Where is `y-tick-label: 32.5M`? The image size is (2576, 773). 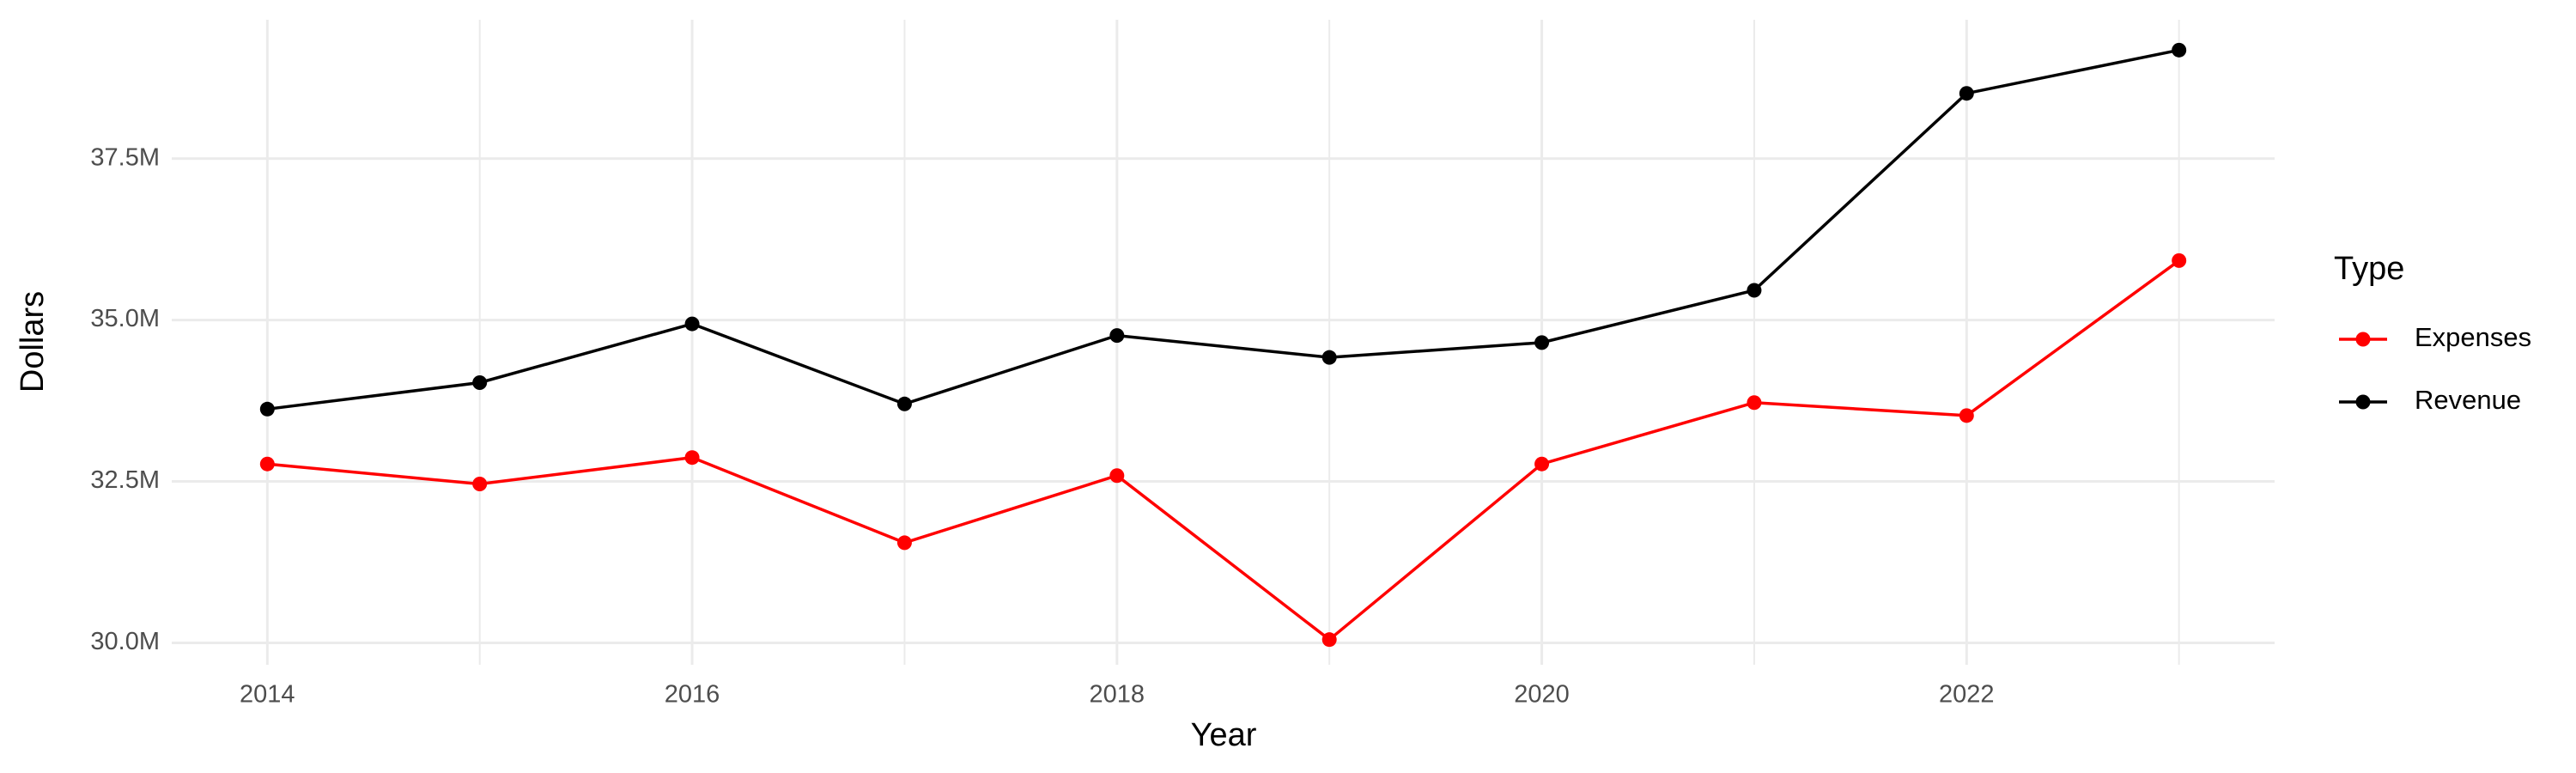
y-tick-label: 32.5M is located at coordinates (125, 480).